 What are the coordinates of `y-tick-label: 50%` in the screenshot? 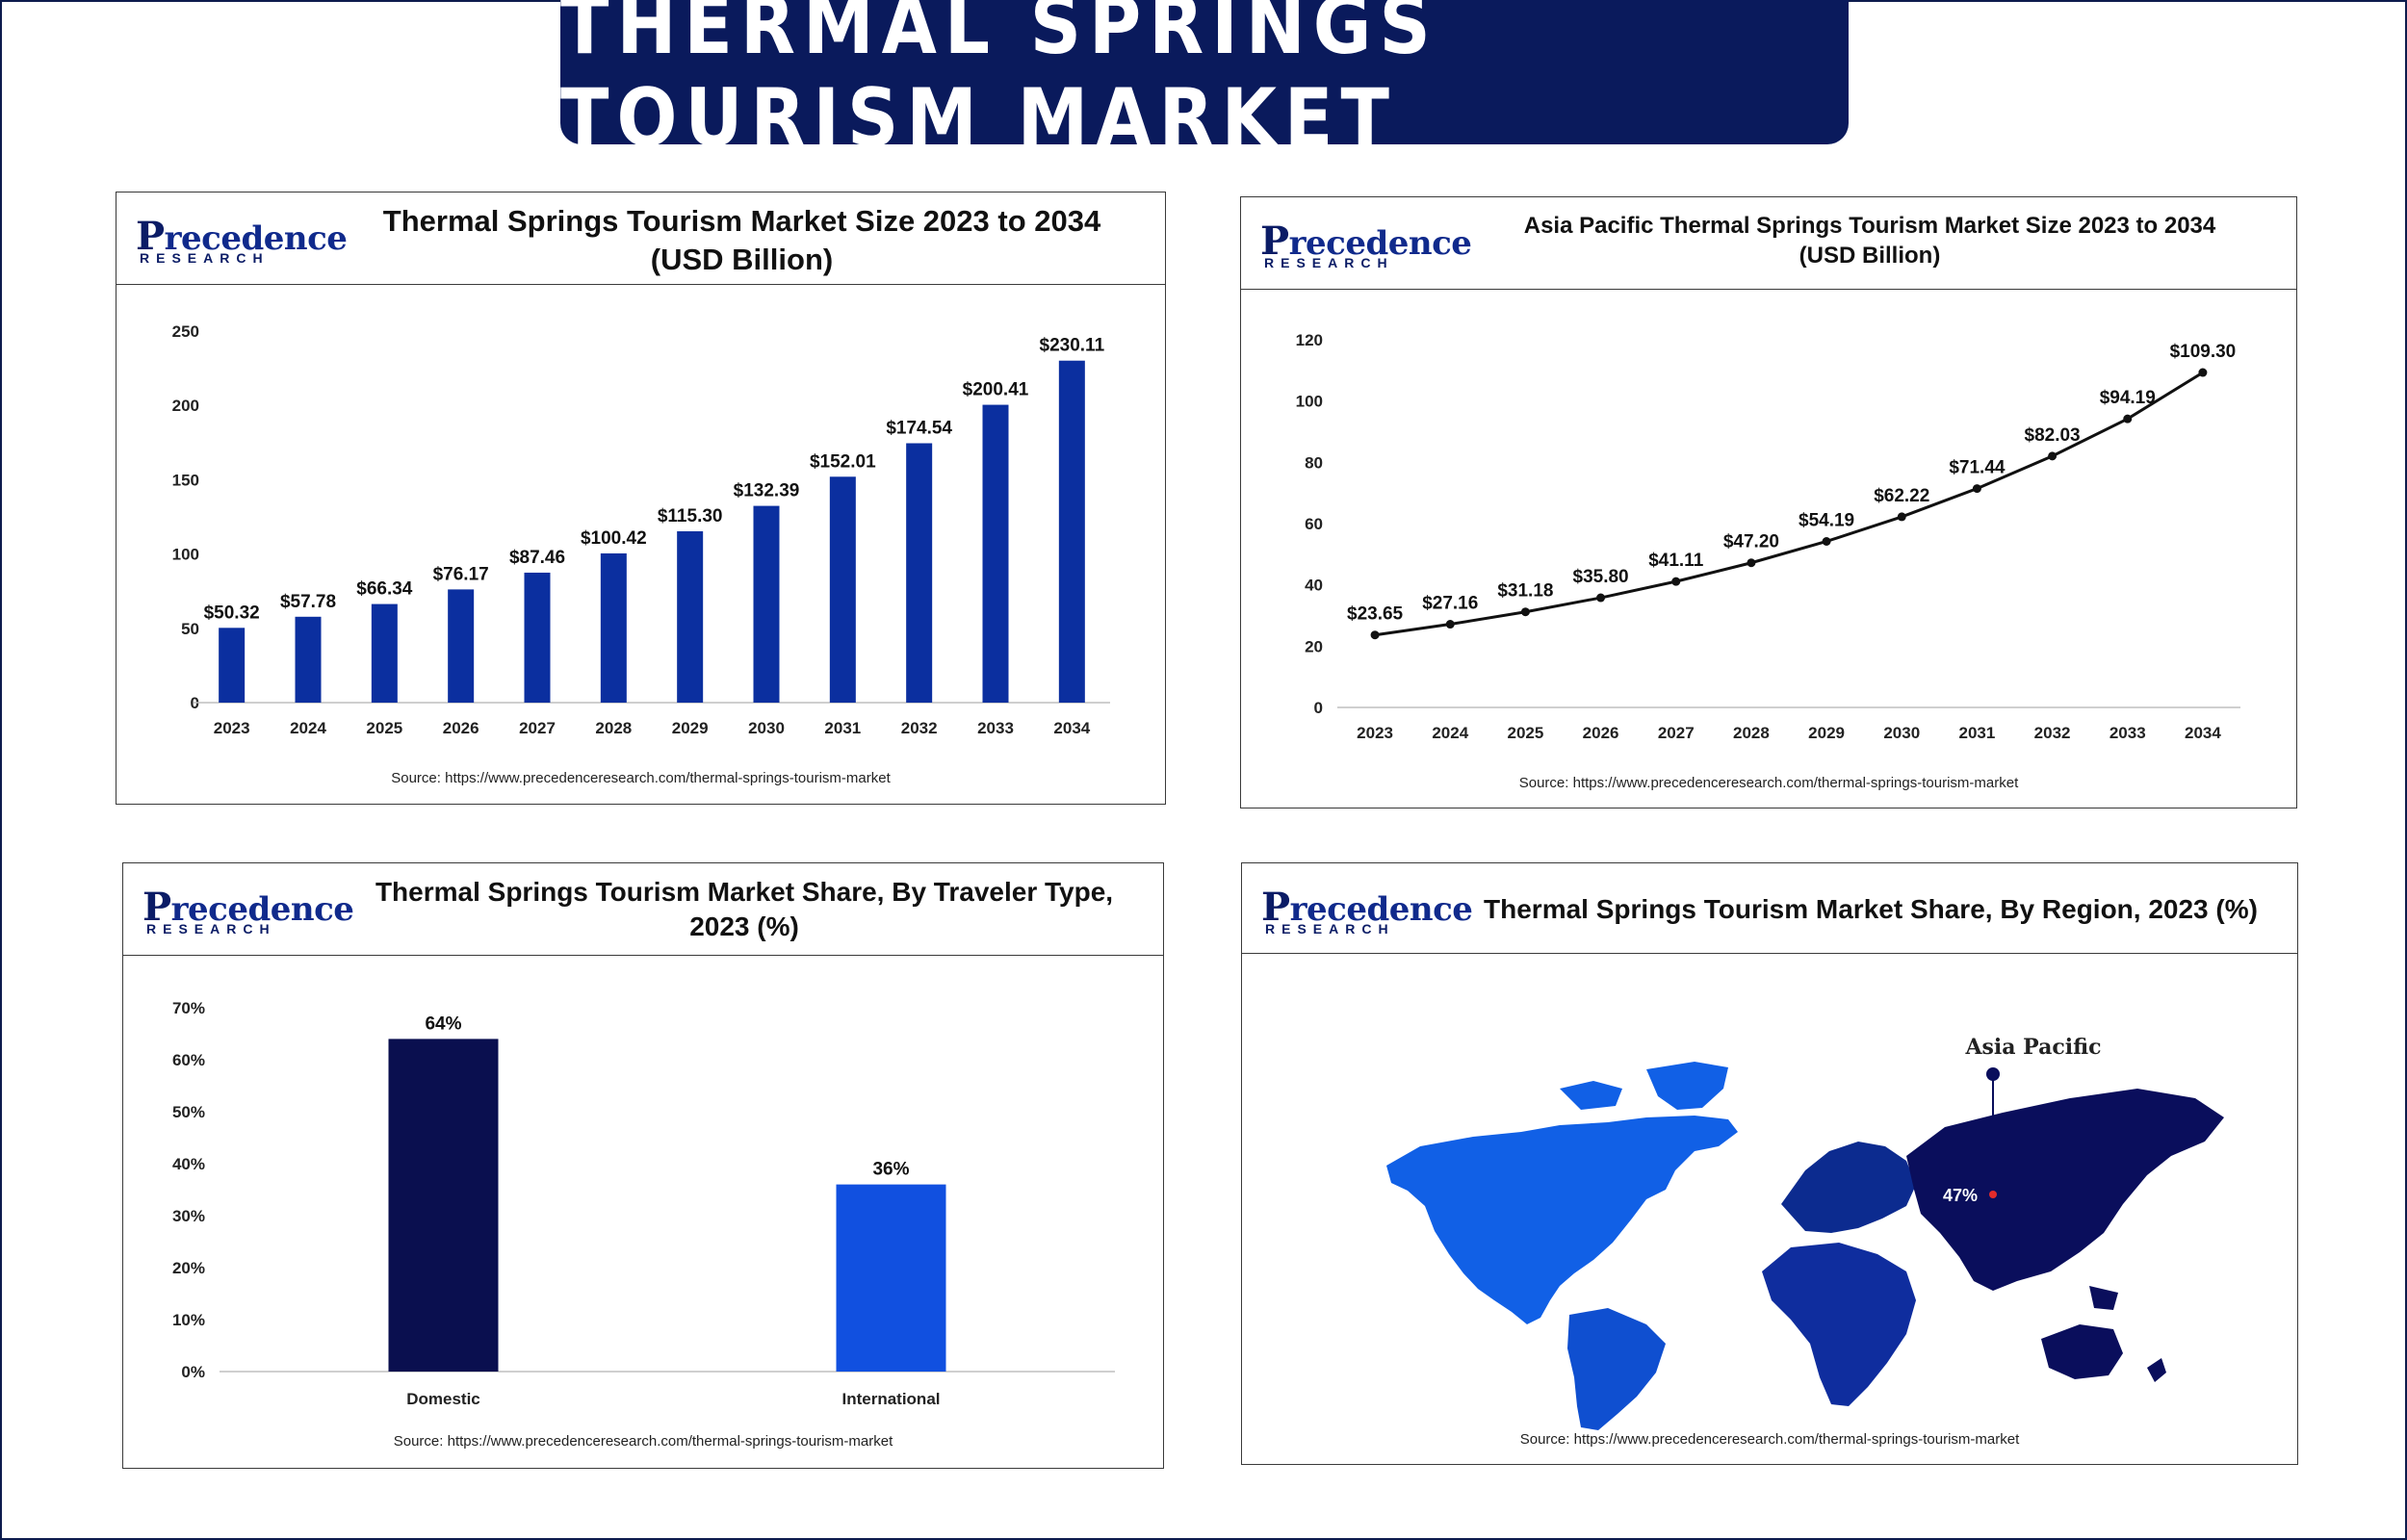 It's located at (188, 1112).